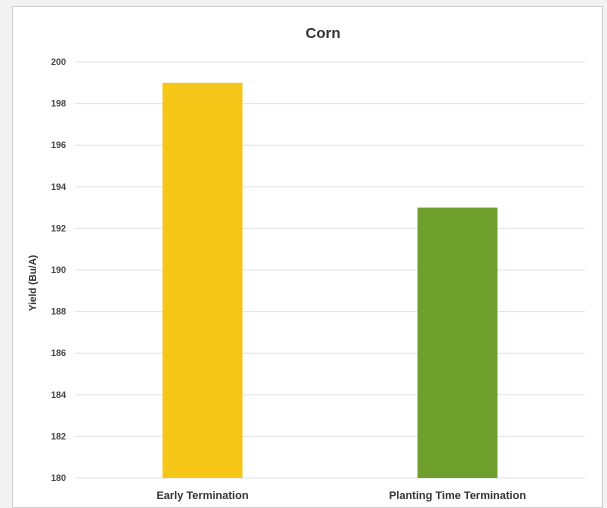 The width and height of the screenshot is (607, 508). What do you see at coordinates (457, 496) in the screenshot?
I see `x-category-label: Planting Time Termination` at bounding box center [457, 496].